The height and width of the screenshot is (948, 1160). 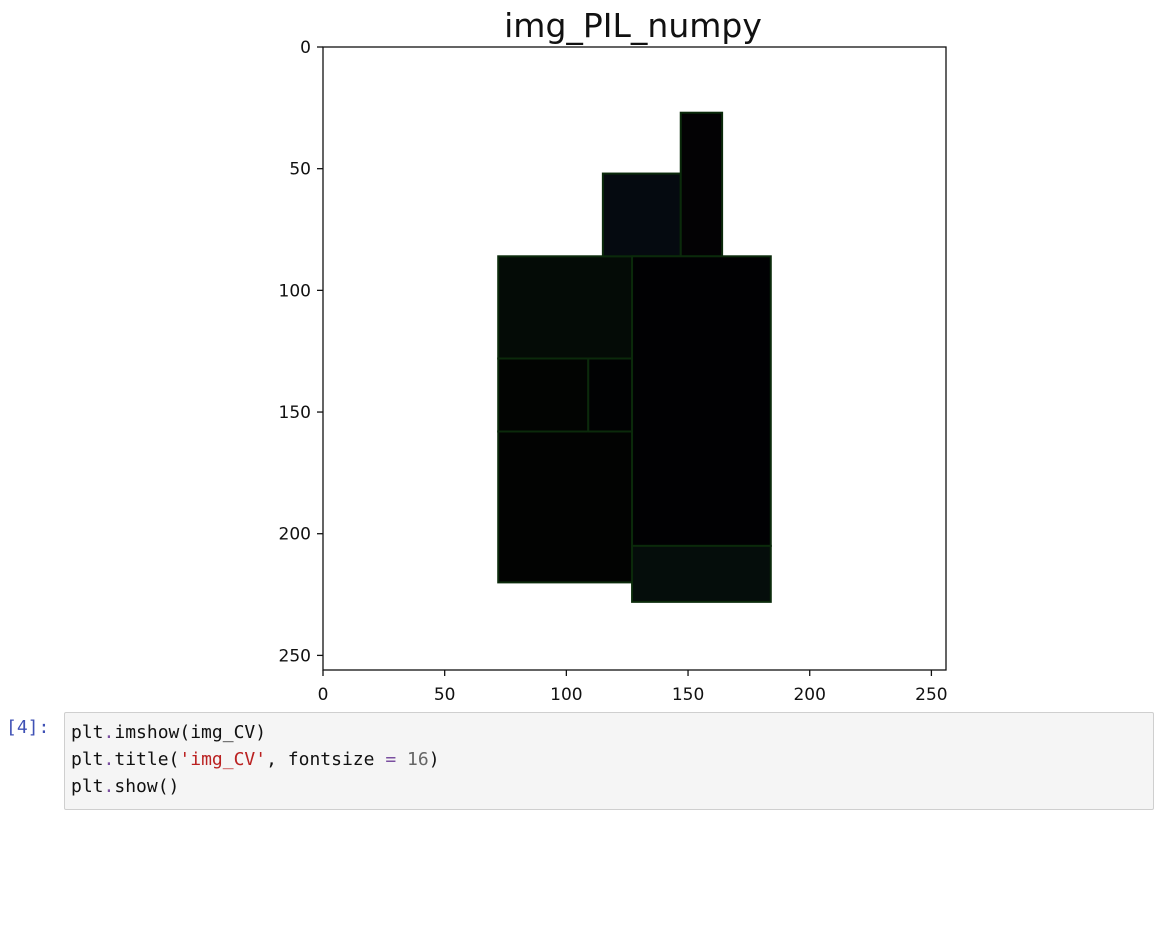 What do you see at coordinates (190, 732) in the screenshot?
I see `code-token: imshow(img_CV)` at bounding box center [190, 732].